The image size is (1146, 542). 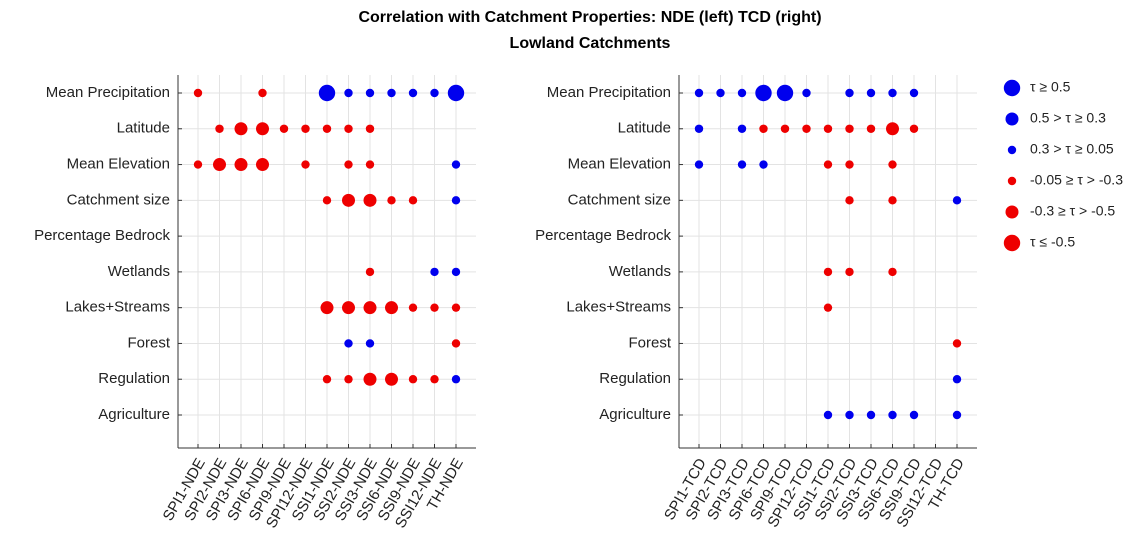 I want to click on y-tick-label: Catchment size, so click(x=619, y=199).